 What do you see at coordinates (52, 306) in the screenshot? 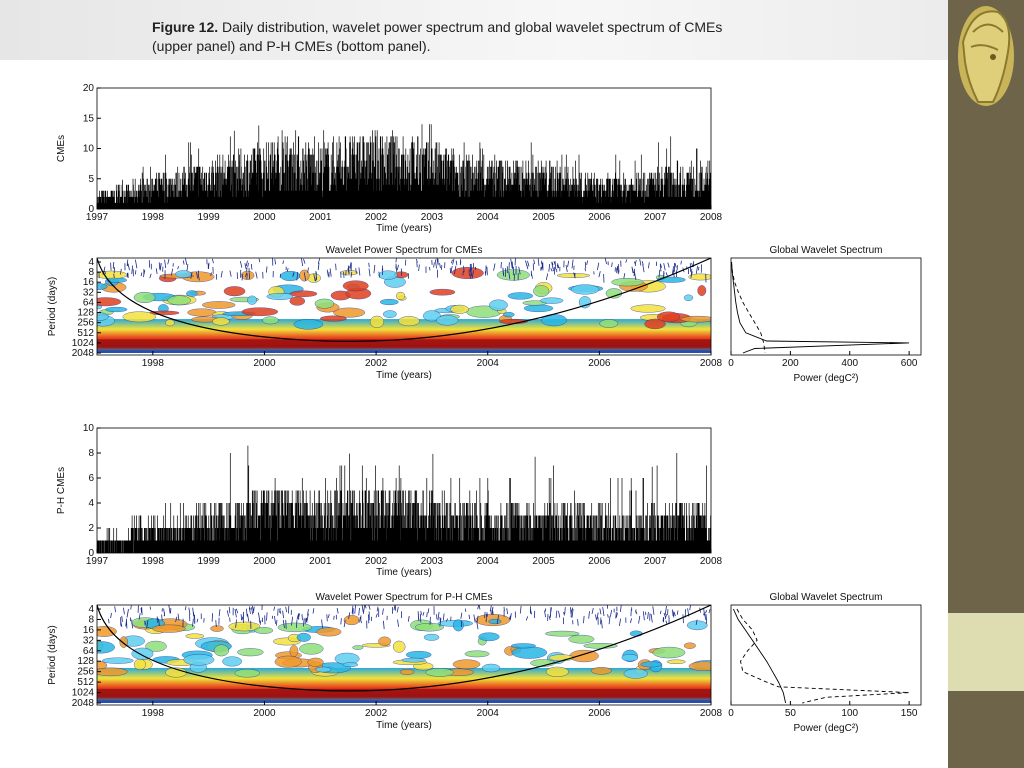
I see `cme-wavelet-ylabel: Period (days)` at bounding box center [52, 306].